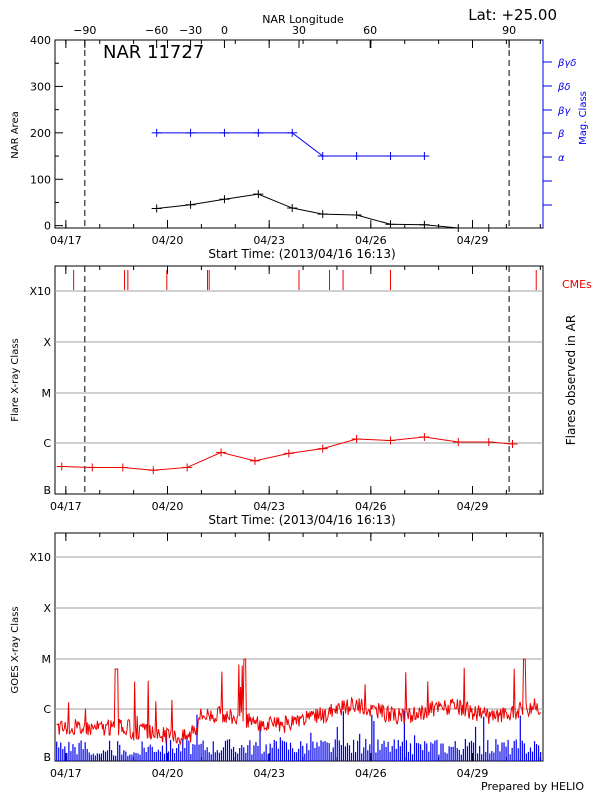 This screenshot has height=800, width=600. I want to click on top-axis-tick-label: −30, so click(190, 30).